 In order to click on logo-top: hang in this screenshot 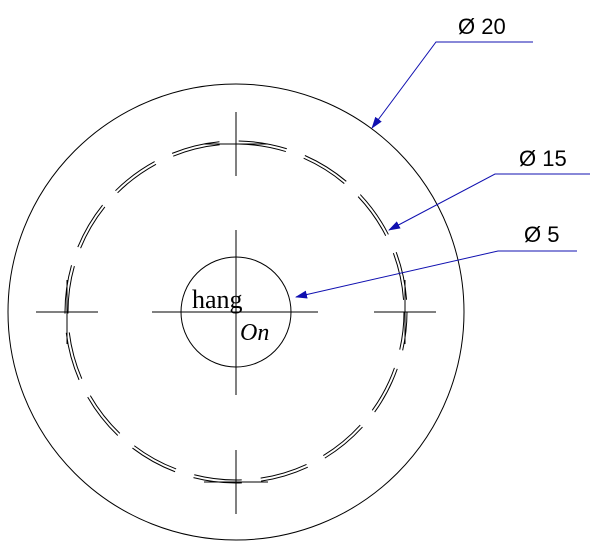, I will do `click(217, 299)`.